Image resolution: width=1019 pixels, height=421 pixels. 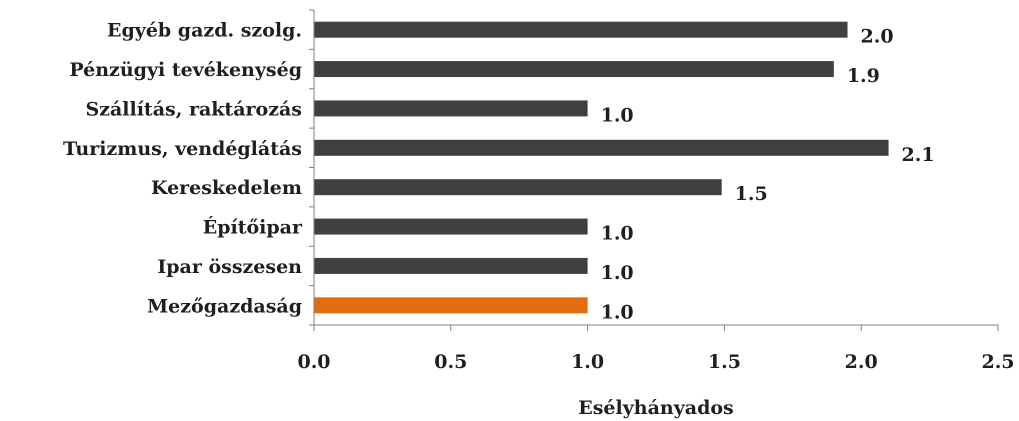 I want to click on category-label: Ipar összesen, so click(x=229, y=267).